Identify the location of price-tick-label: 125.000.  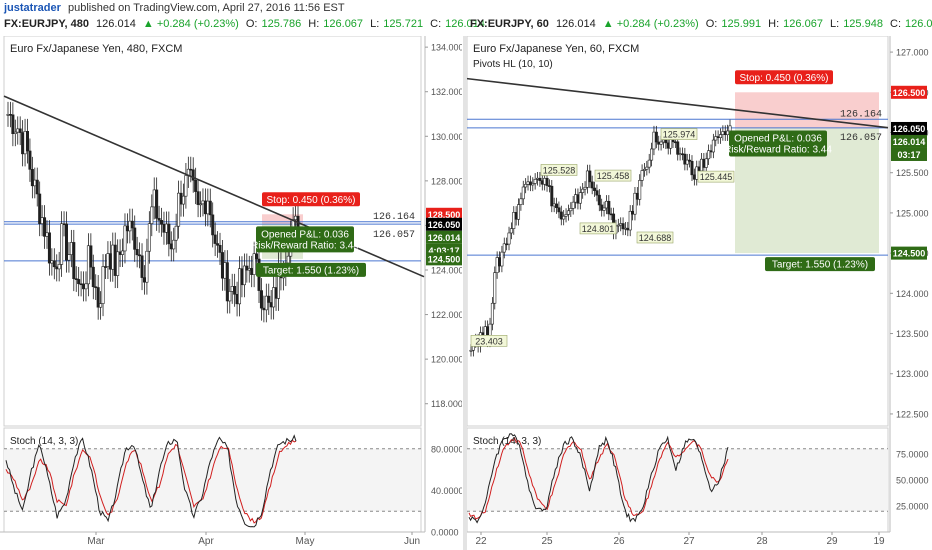
(912, 213).